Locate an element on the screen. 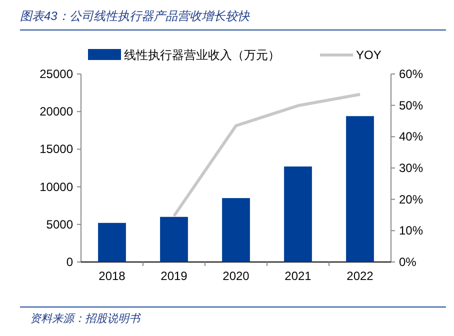  y-tick-label: 10000 is located at coordinates (57, 187).